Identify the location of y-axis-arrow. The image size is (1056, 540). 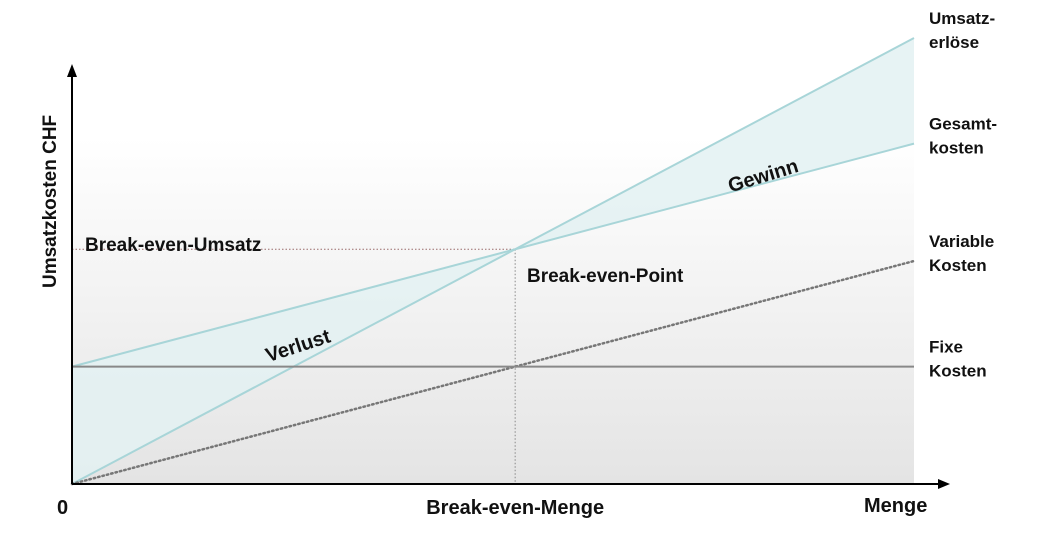
(72, 70).